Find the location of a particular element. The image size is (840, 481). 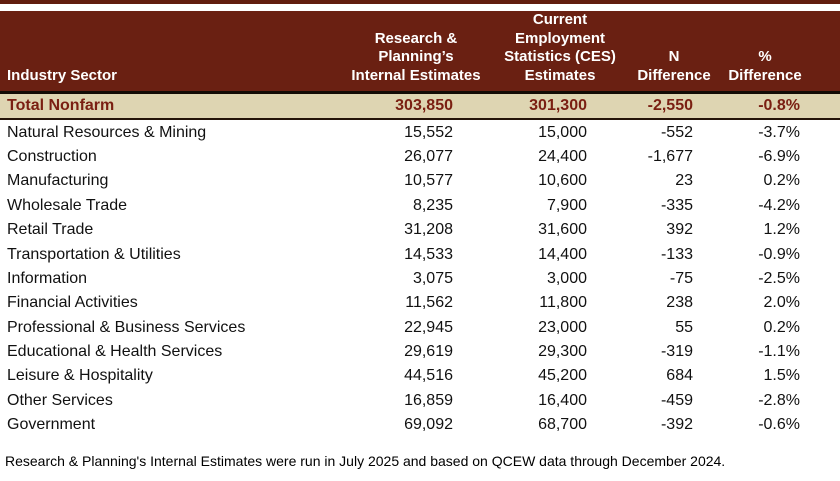

cell-pct-diff: -0.6% is located at coordinates (779, 425).